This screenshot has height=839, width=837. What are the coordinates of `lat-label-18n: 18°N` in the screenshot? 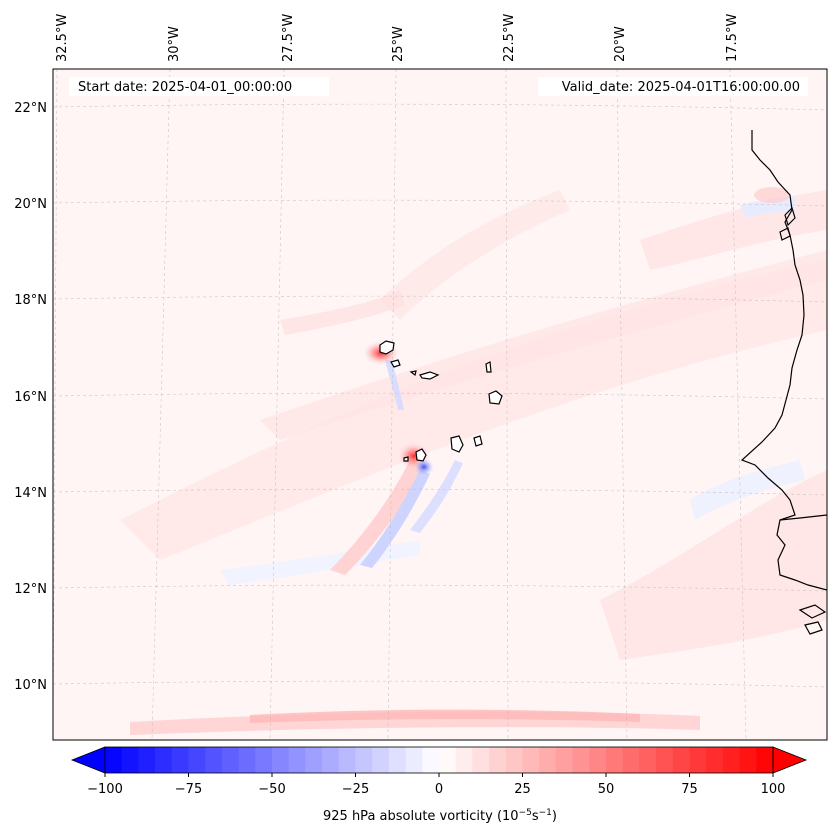 It's located at (30, 300).